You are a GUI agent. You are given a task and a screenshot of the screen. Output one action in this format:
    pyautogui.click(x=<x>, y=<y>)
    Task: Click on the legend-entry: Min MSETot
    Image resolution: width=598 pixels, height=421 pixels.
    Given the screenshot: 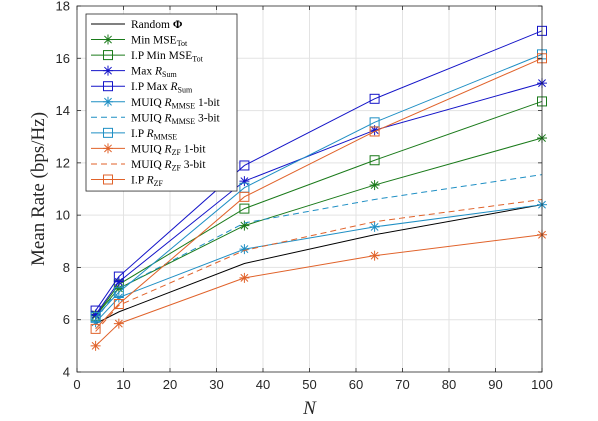 What is the action you would take?
    pyautogui.click(x=139, y=41)
    